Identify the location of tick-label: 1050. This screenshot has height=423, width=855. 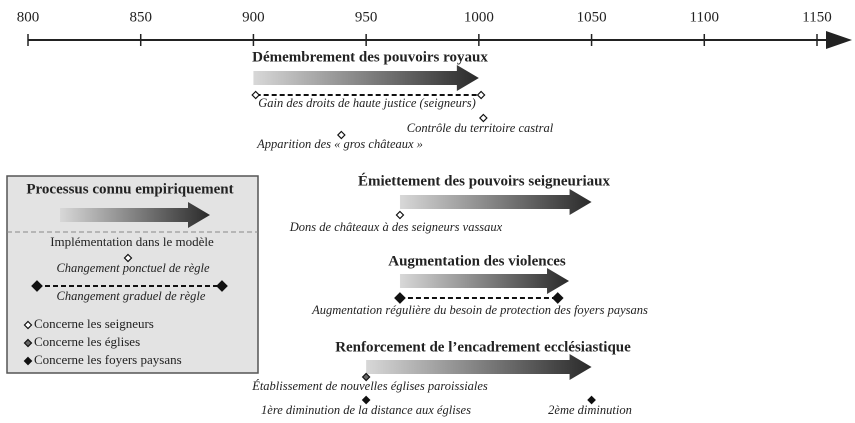
(592, 17).